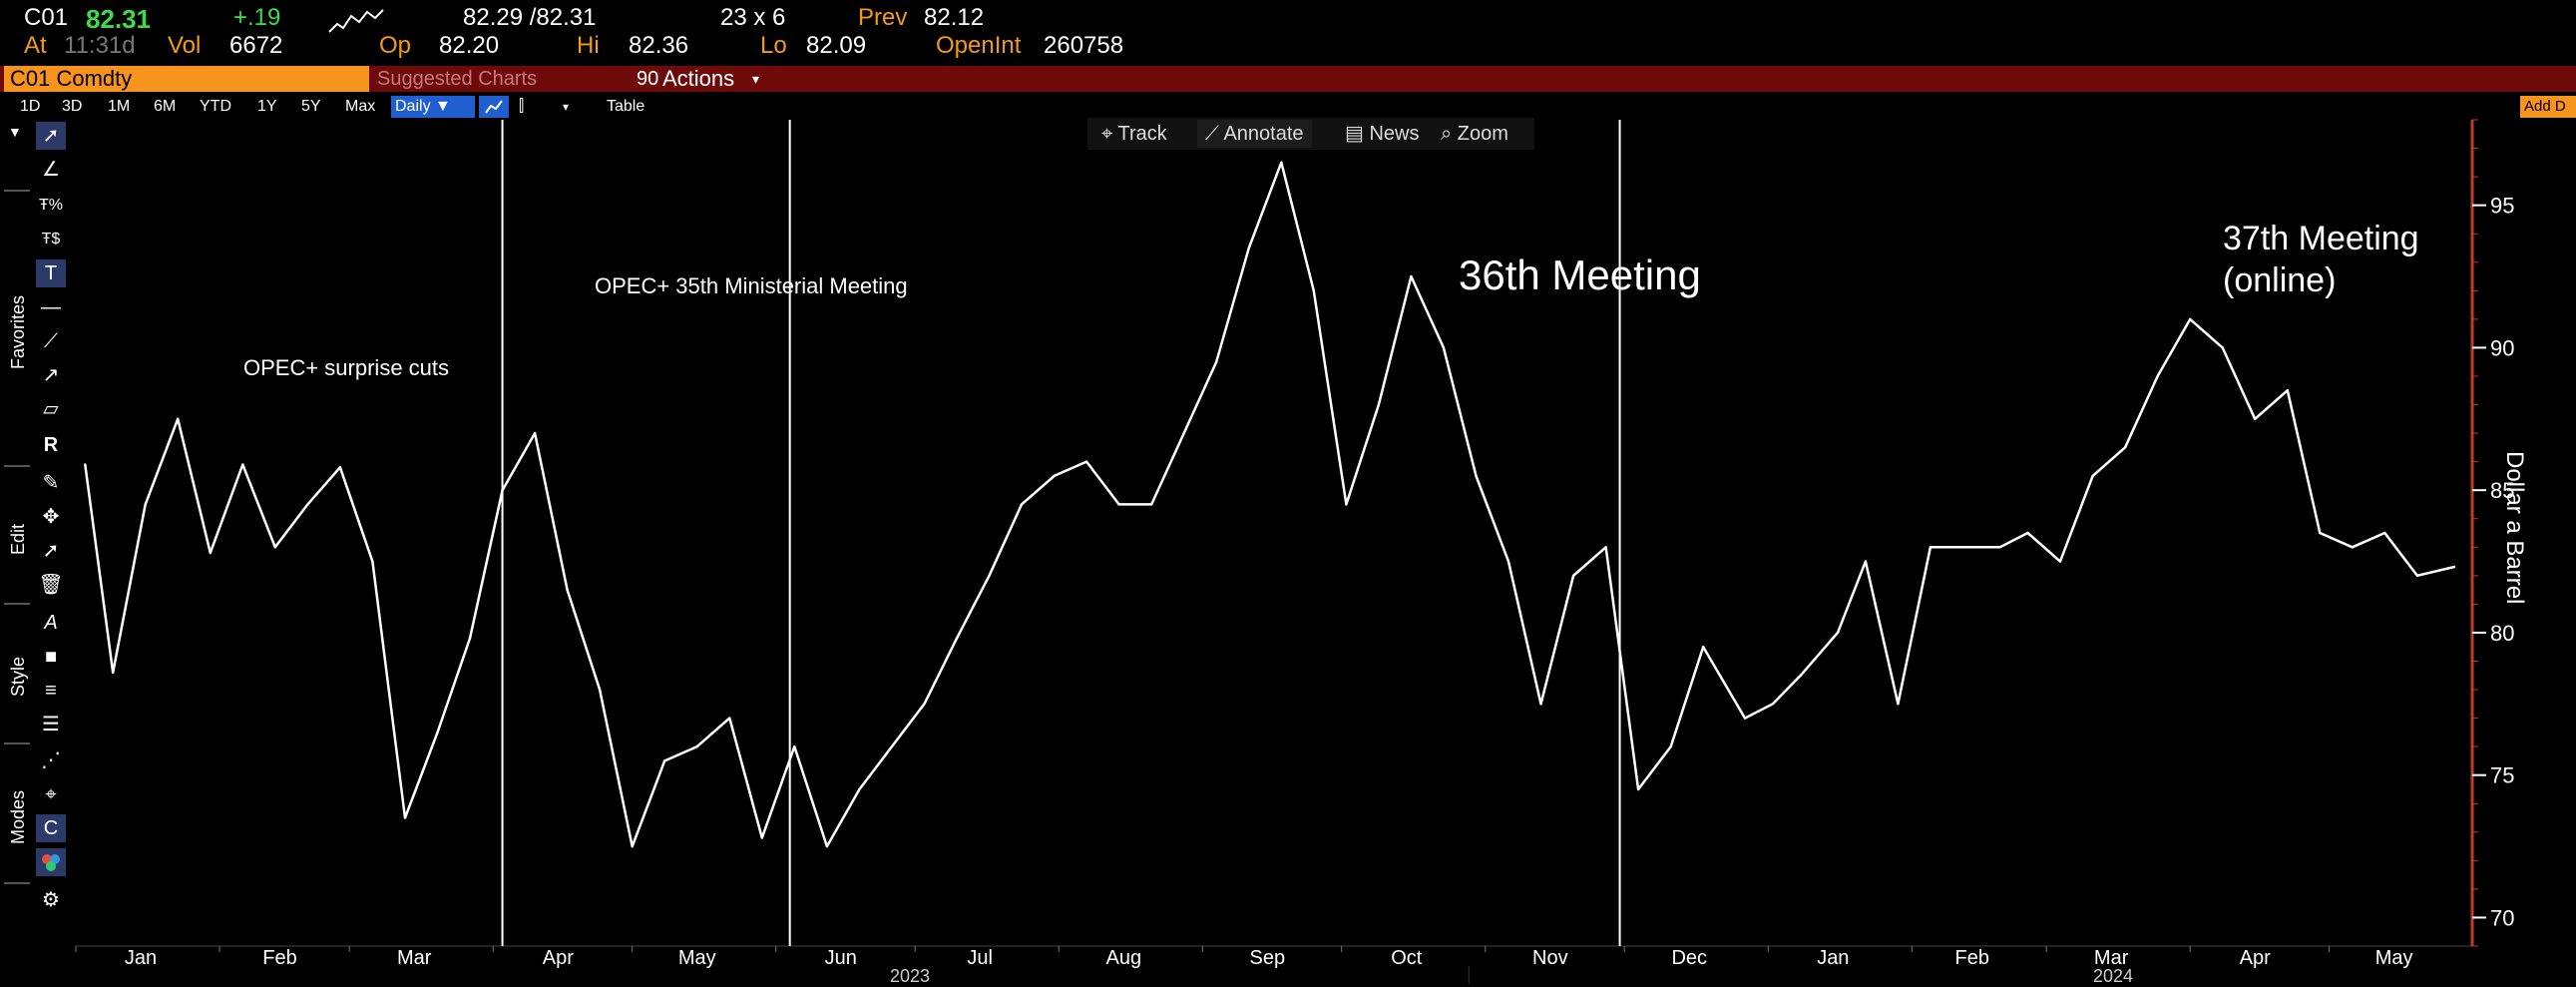 The height and width of the screenshot is (987, 2576). I want to click on track-button: ⌖ Track, so click(1134, 134).